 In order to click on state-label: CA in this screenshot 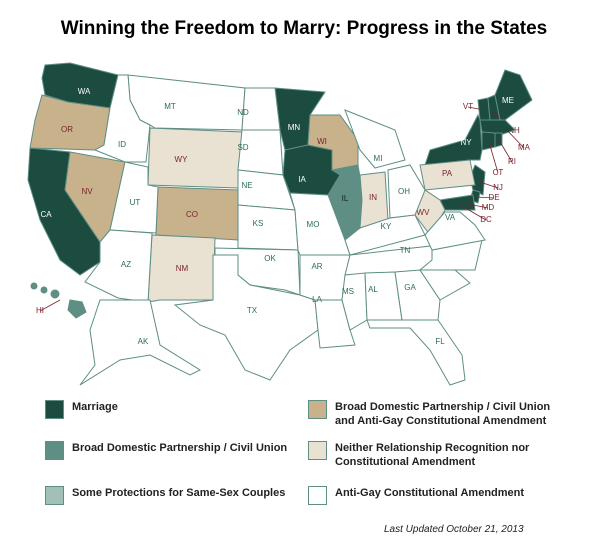, I will do `click(46, 214)`.